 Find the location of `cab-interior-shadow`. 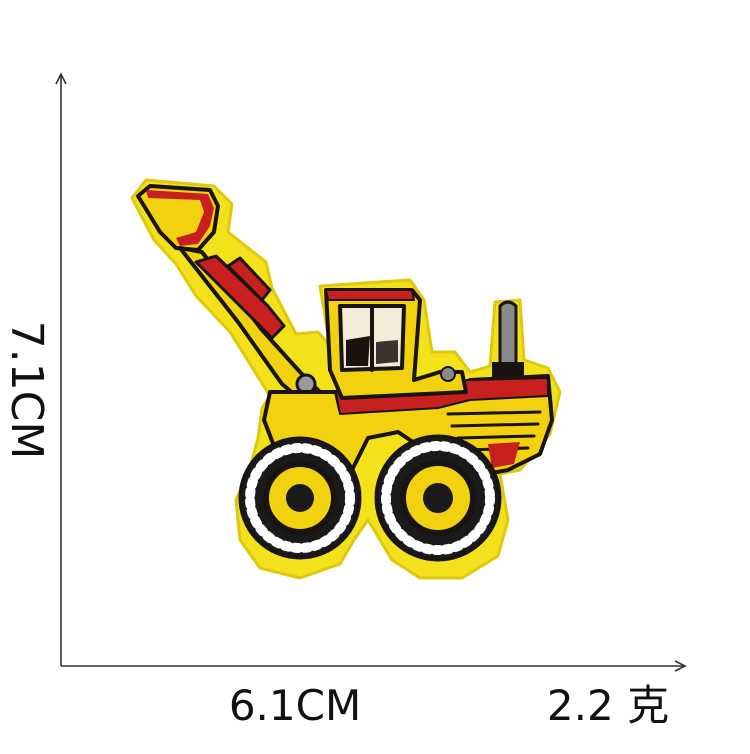

cab-interior-shadow is located at coordinates (358, 351).